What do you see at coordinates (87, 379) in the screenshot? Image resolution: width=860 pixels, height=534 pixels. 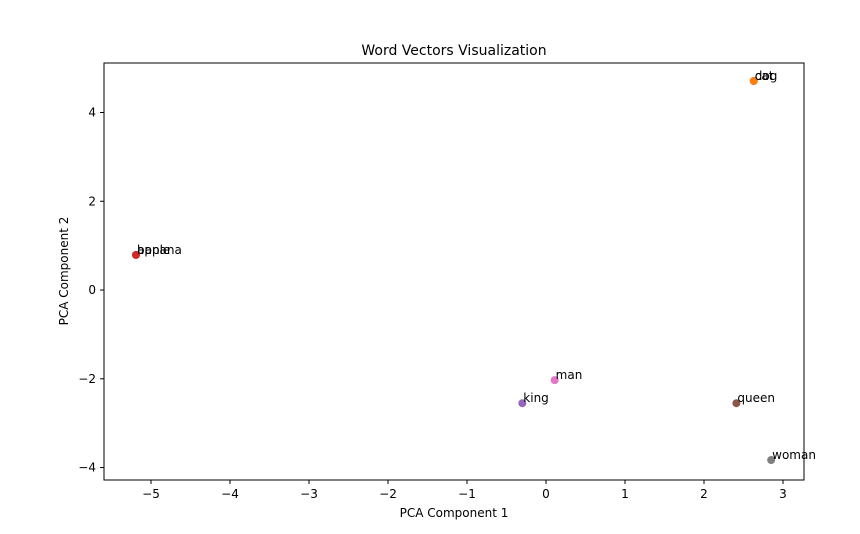 I see `y-tick-label: −2` at bounding box center [87, 379].